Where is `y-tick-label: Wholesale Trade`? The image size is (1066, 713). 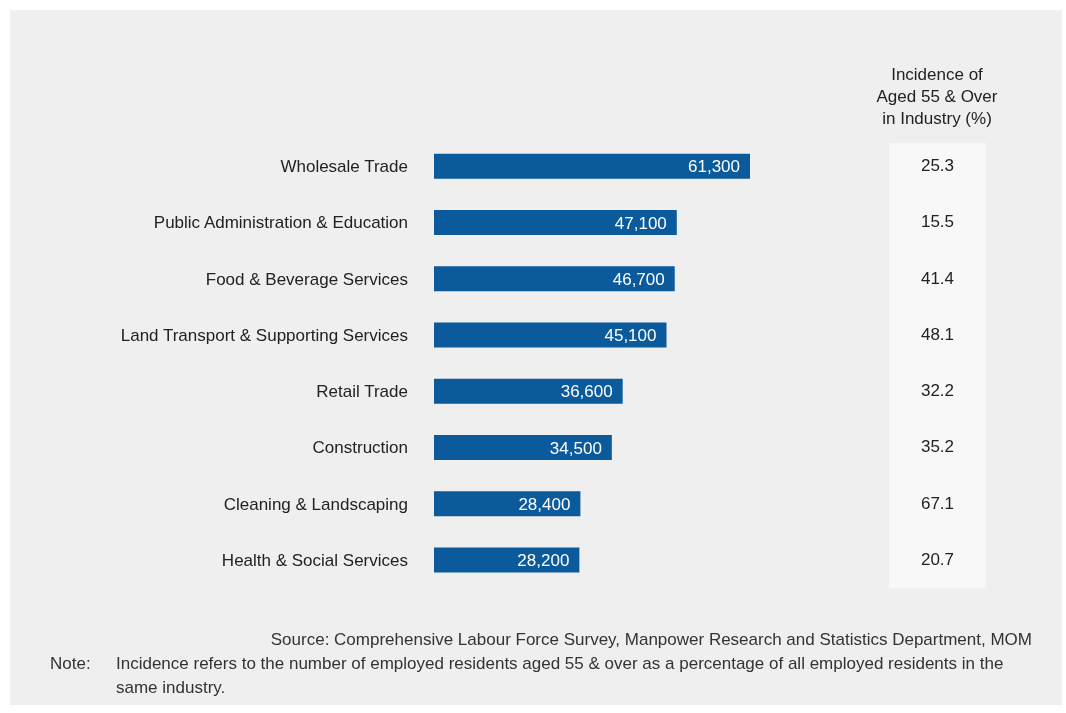
y-tick-label: Wholesale Trade is located at coordinates (344, 167).